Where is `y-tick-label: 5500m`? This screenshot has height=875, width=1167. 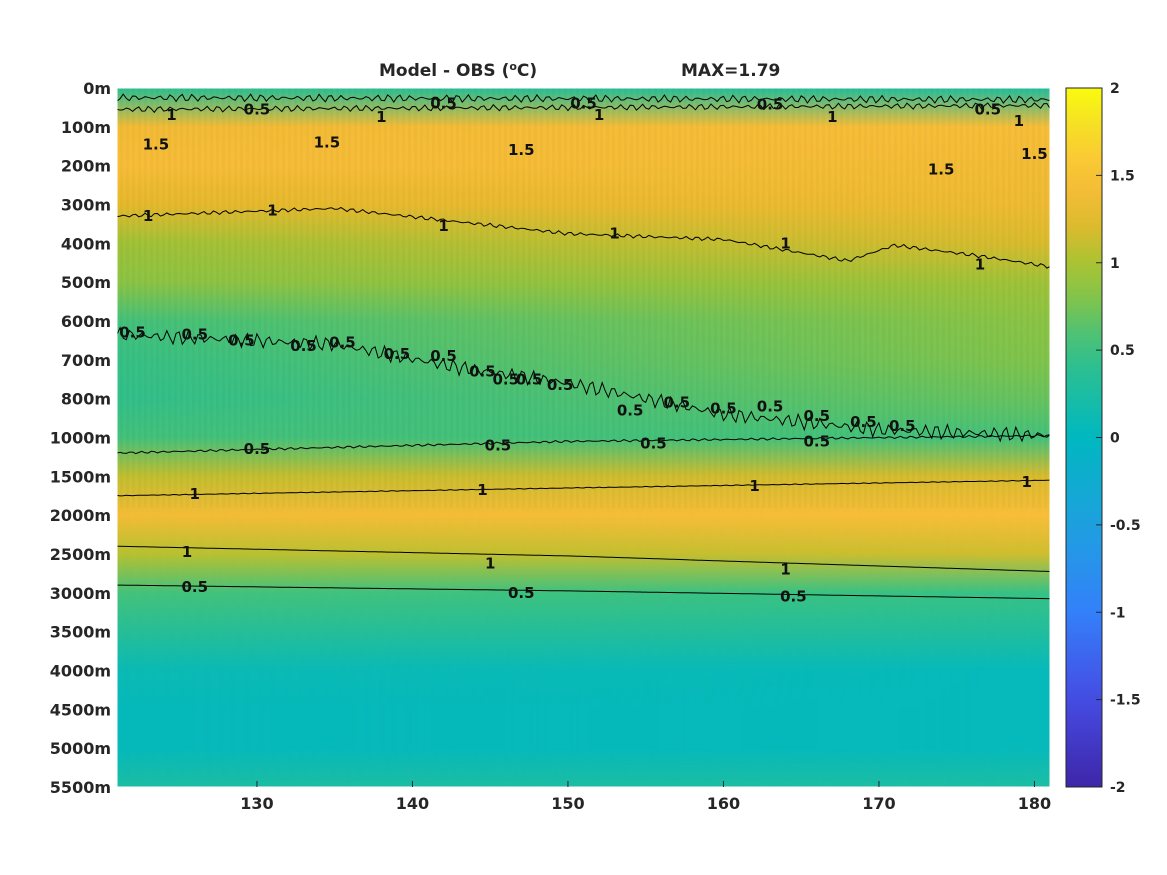
y-tick-label: 5500m is located at coordinates (80, 787).